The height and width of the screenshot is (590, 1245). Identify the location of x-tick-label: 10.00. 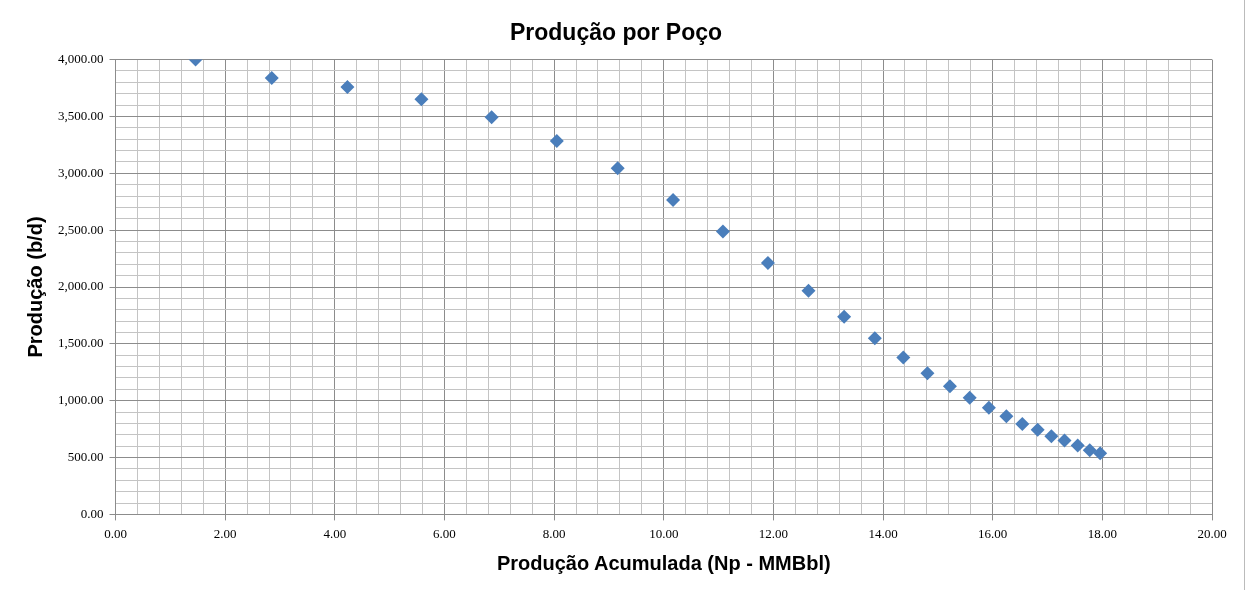
(664, 533).